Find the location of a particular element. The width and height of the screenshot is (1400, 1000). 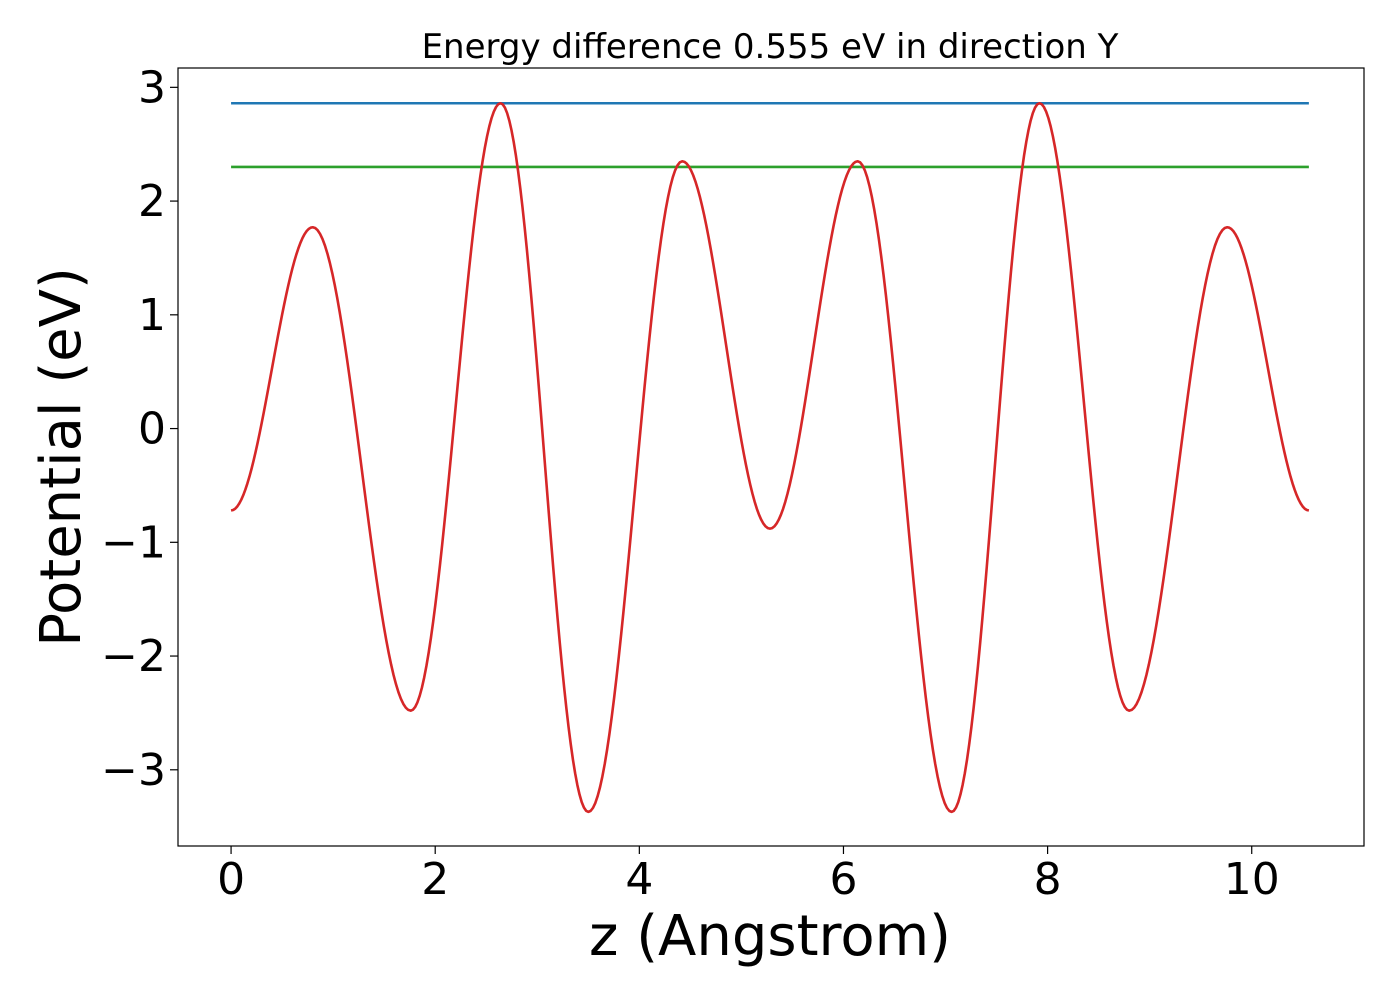

x-tick-label: 0 is located at coordinates (231, 879).